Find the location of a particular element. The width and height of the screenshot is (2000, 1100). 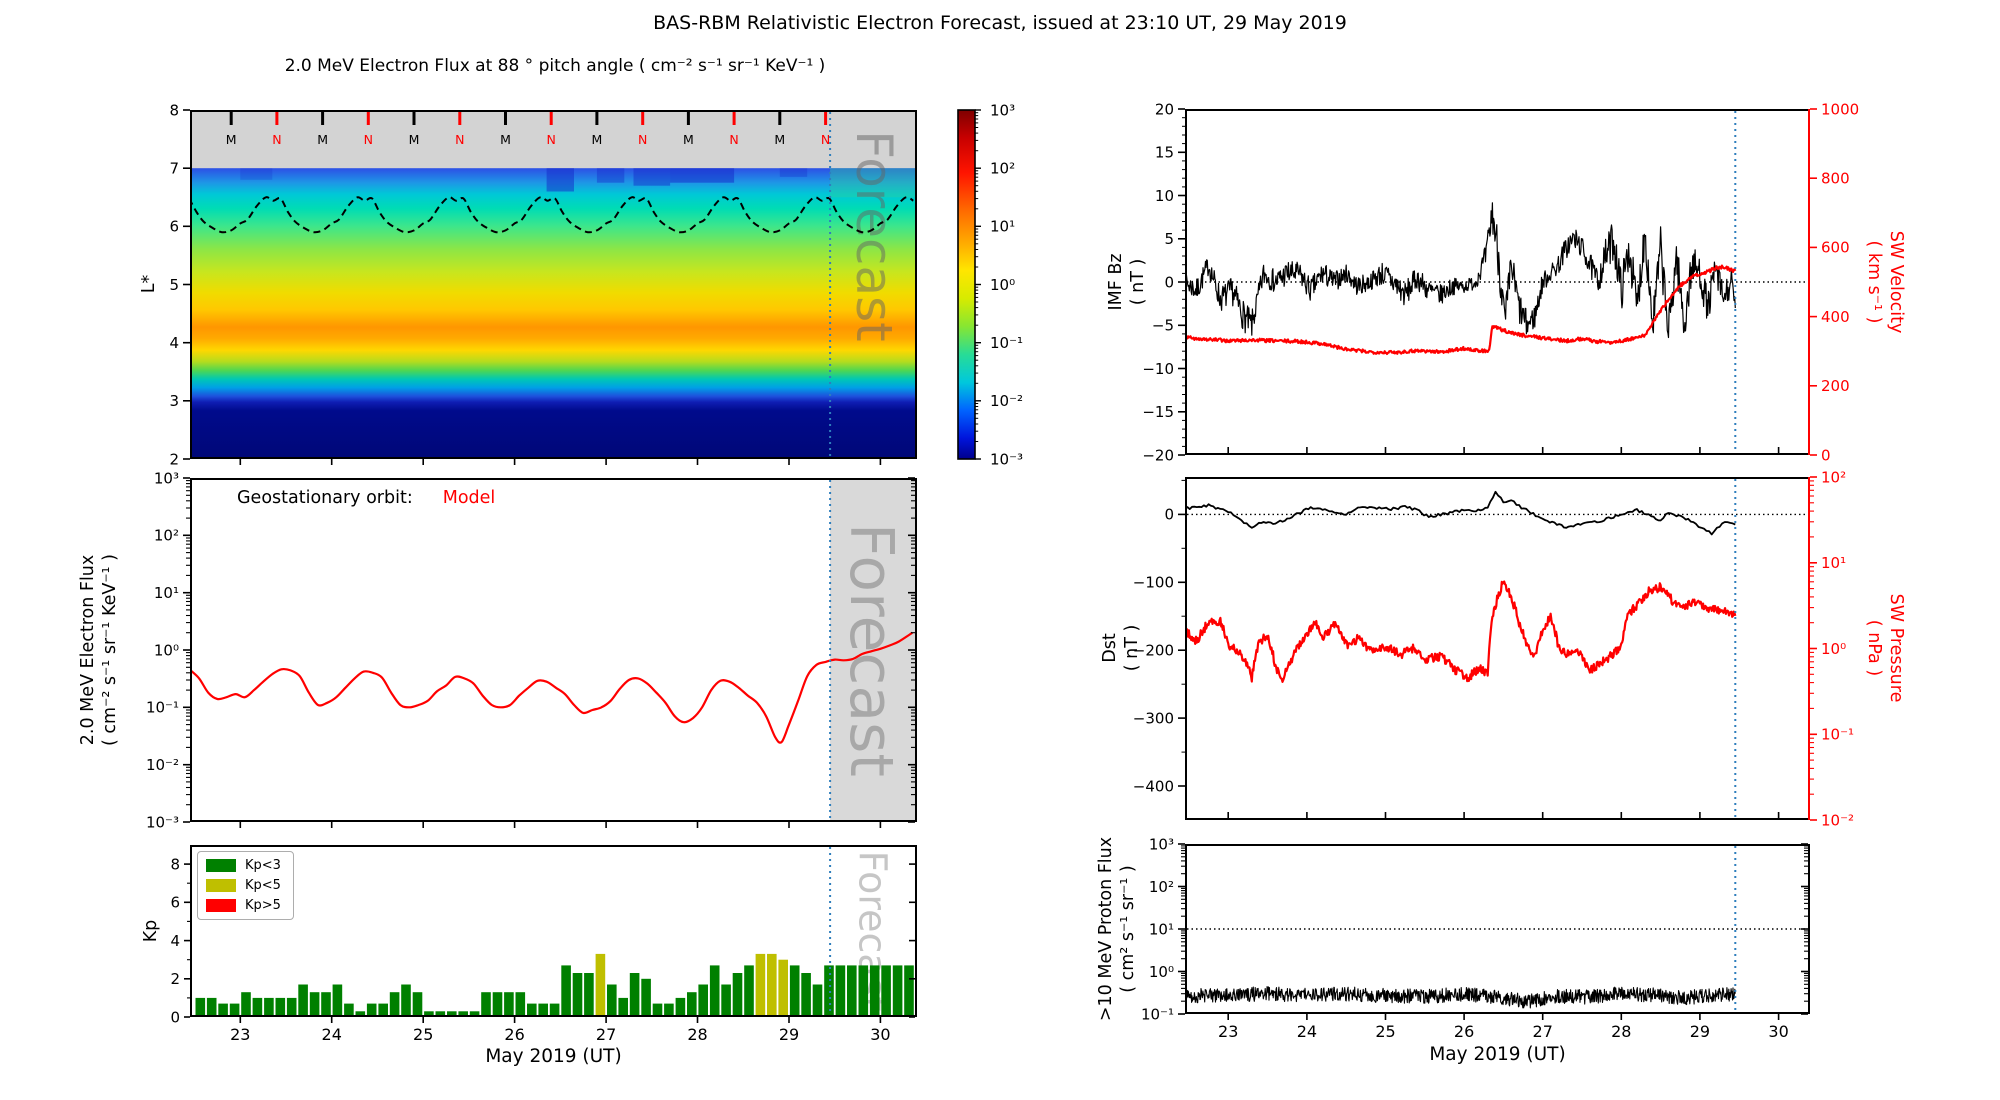

kp-legend-item-mid: Kp<5 is located at coordinates (243, 885).